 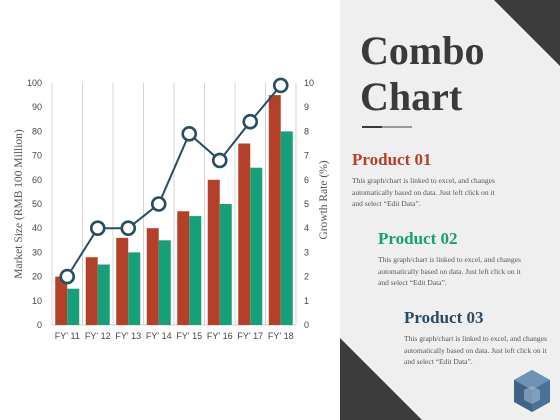 What do you see at coordinates (422, 73) in the screenshot?
I see `panel-title: Combo Chart` at bounding box center [422, 73].